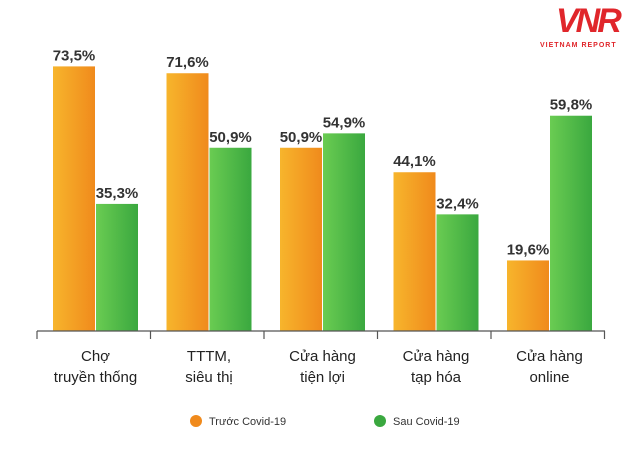 Image resolution: width=640 pixels, height=452 pixels. Describe the element at coordinates (578, 45) in the screenshot. I see `logo-subtitle: VIETNAM REPORT` at that location.